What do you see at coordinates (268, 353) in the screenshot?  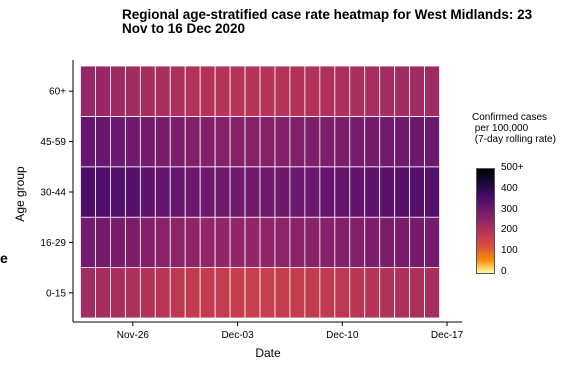 I see `x-axis-title: Date` at bounding box center [268, 353].